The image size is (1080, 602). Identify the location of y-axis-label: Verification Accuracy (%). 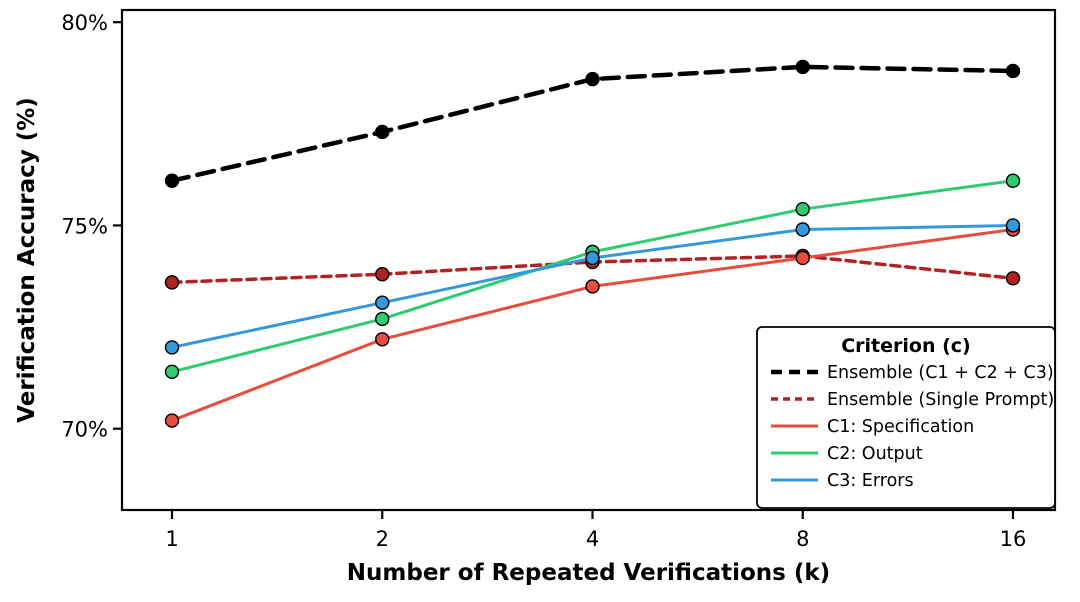
(27, 260).